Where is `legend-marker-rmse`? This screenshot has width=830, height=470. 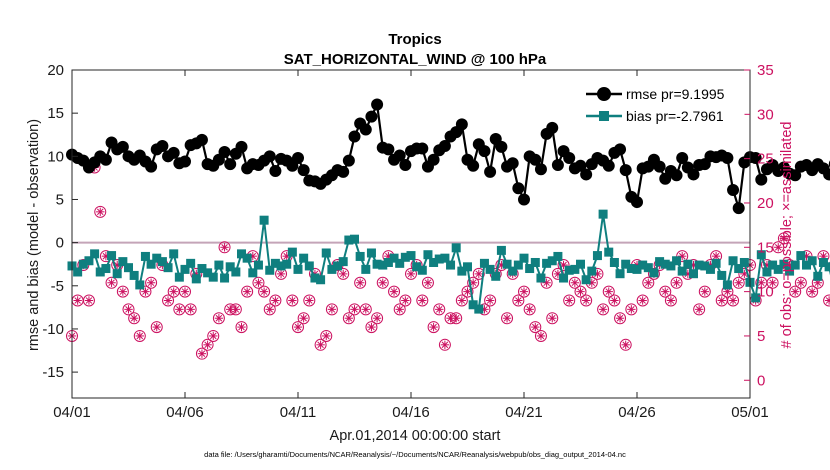
legend-marker-rmse is located at coordinates (604, 94).